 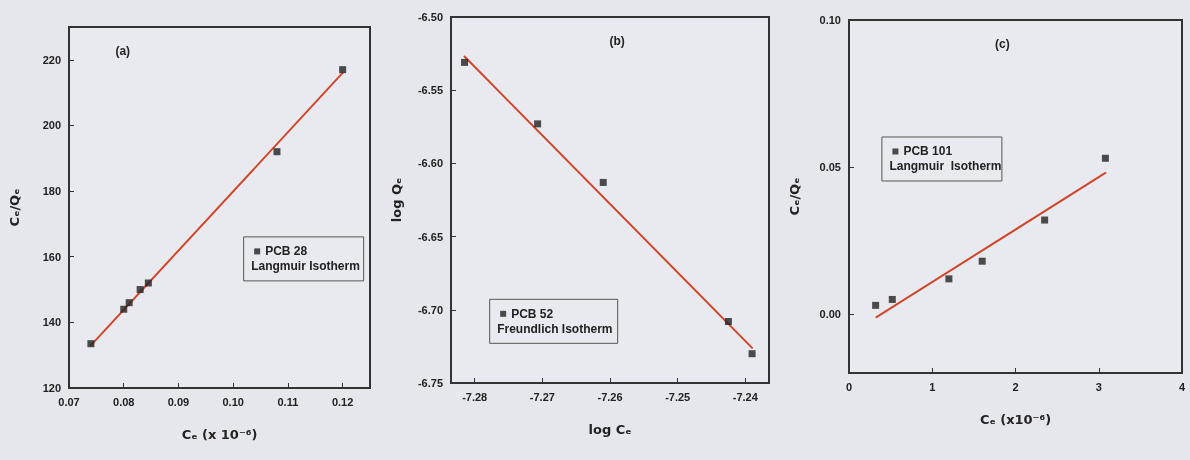 What do you see at coordinates (532, 313) in the screenshot?
I see `legend-label: PCB 52` at bounding box center [532, 313].